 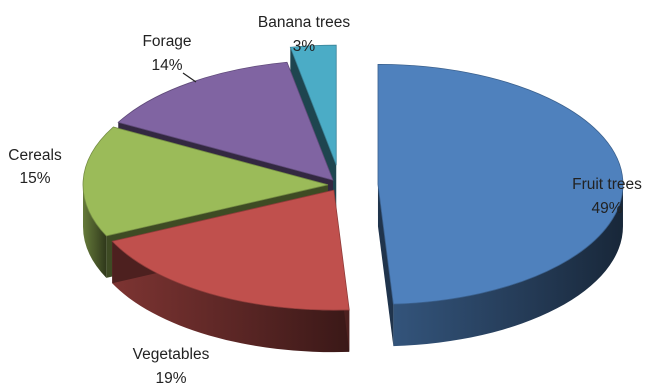 I want to click on slice-top-cereals, so click(x=205, y=181).